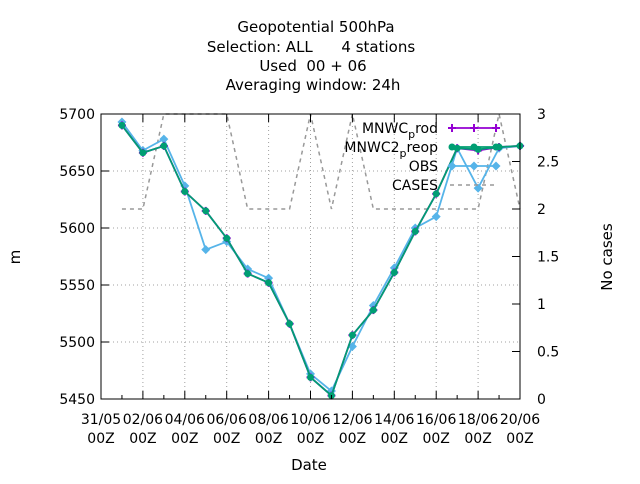 This screenshot has height=484, width=640. What do you see at coordinates (352, 420) in the screenshot?
I see `x-tick-label-2023-06-12: 12/06` at bounding box center [352, 420].